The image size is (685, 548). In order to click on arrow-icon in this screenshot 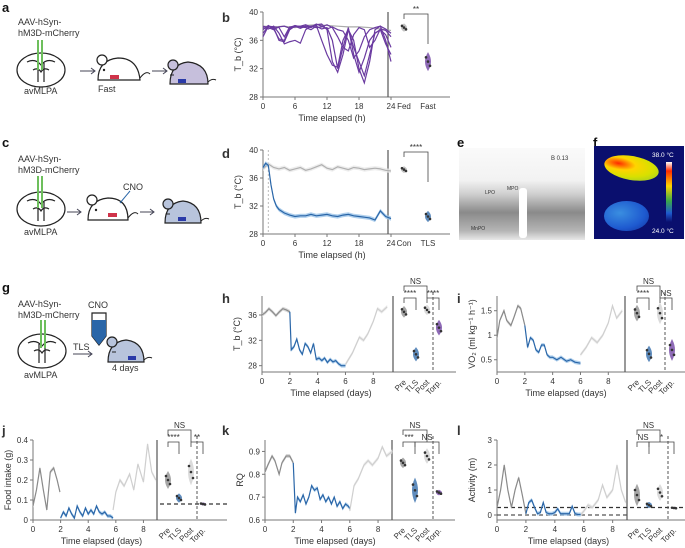, I will do `click(160, 71)`.